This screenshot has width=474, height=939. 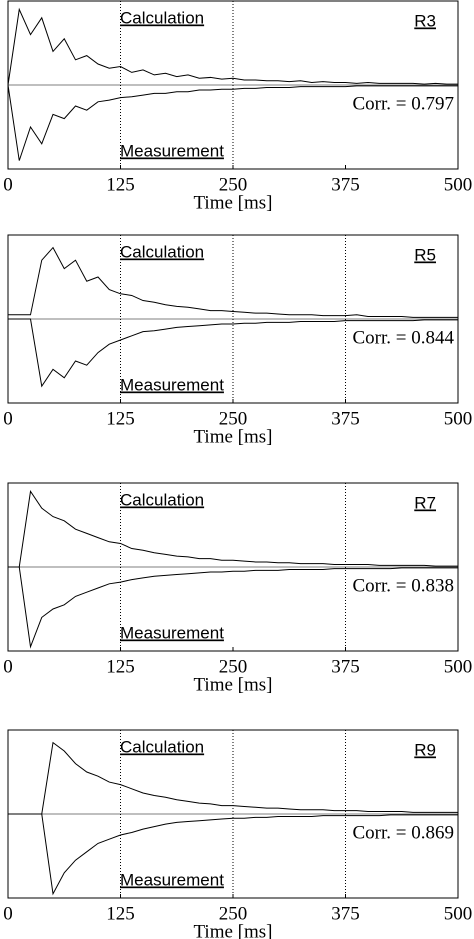 I want to click on annotation: Corr. = 0.797, so click(x=404, y=103).